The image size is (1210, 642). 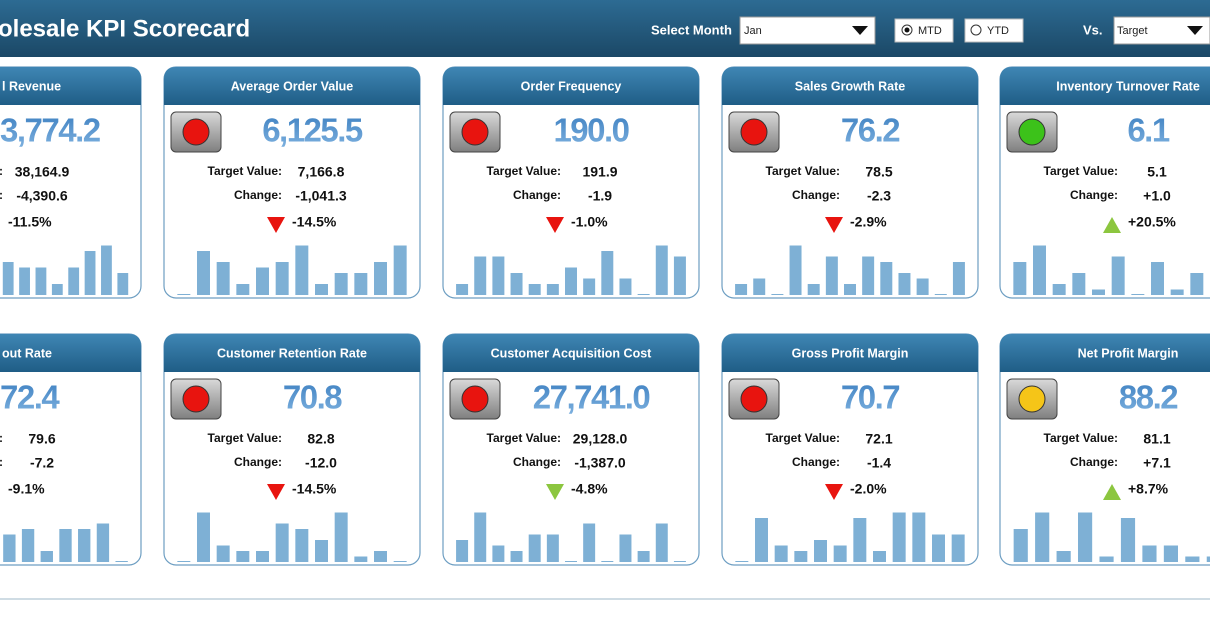 What do you see at coordinates (850, 86) in the screenshot?
I see `card-title: Sales Growth Rate` at bounding box center [850, 86].